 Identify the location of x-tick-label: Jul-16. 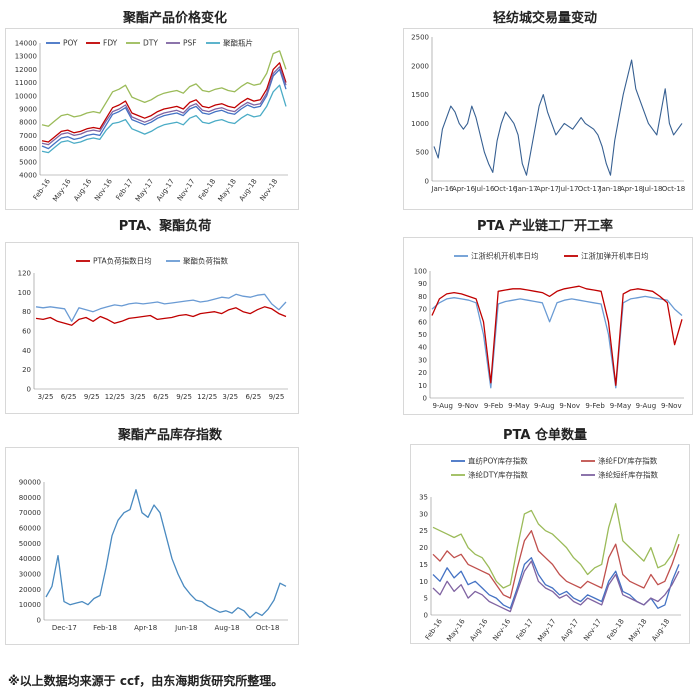
(484, 189).